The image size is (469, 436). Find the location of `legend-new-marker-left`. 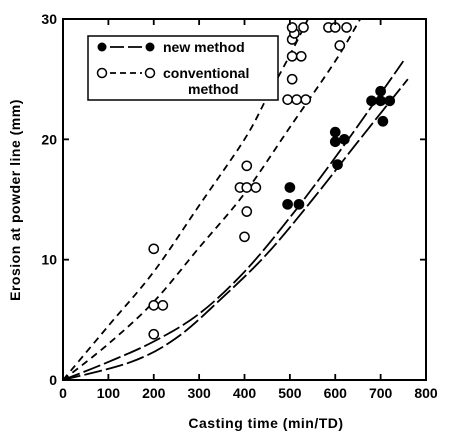

legend-new-marker-left is located at coordinates (102, 47).